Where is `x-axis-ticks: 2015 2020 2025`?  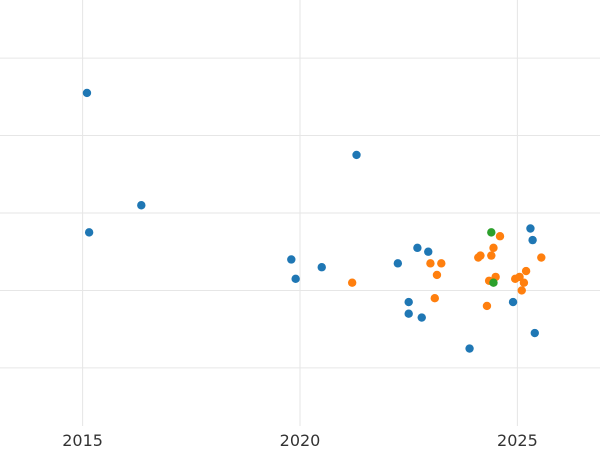
x-axis-ticks: 2015 2020 2025 is located at coordinates (300, 440).